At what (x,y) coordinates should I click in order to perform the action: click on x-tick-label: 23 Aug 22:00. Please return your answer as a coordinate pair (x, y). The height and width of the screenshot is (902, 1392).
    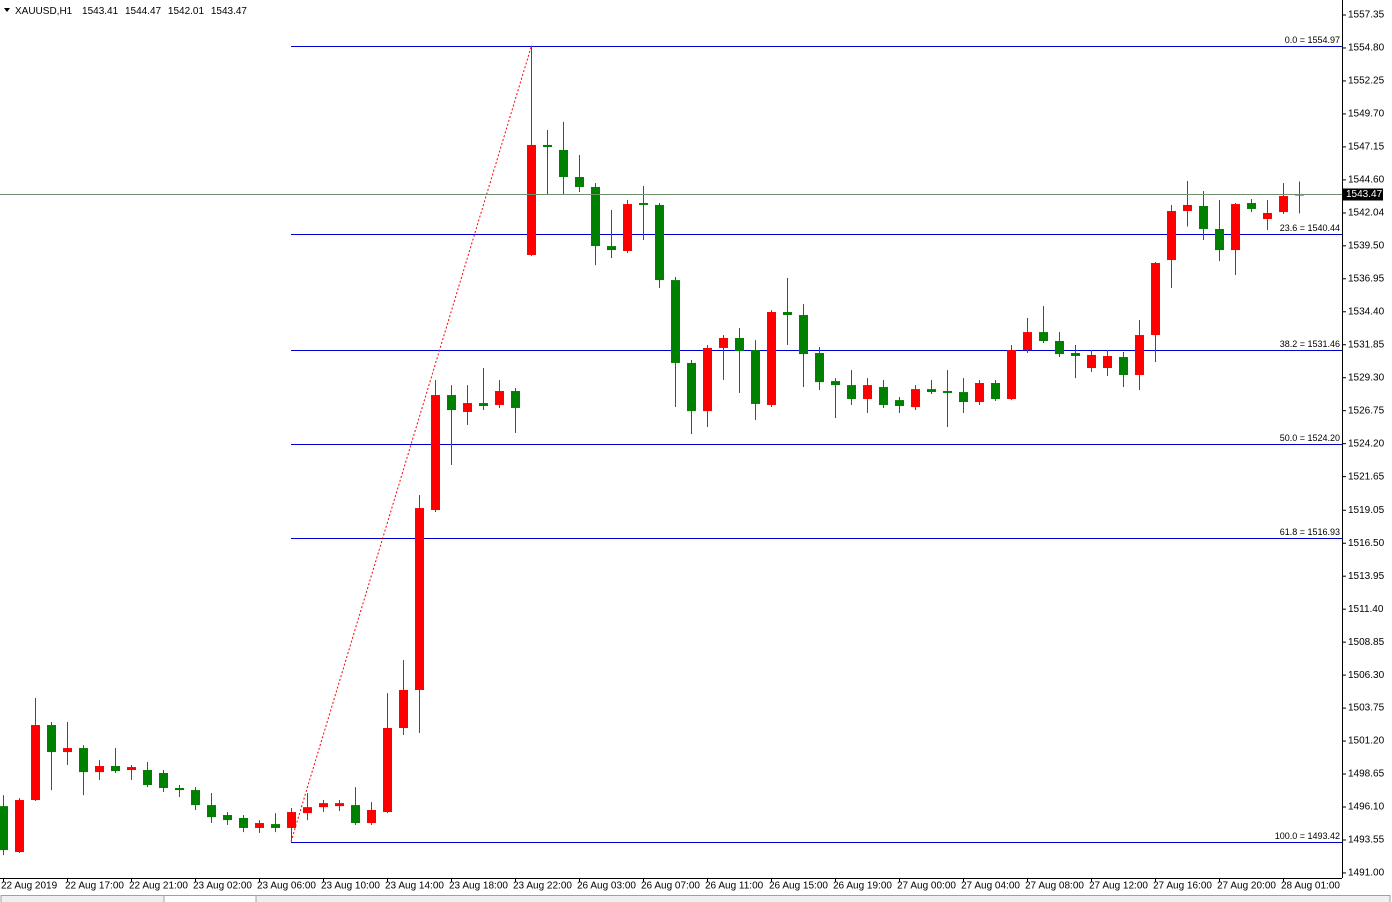
    Looking at the image, I should click on (542, 886).